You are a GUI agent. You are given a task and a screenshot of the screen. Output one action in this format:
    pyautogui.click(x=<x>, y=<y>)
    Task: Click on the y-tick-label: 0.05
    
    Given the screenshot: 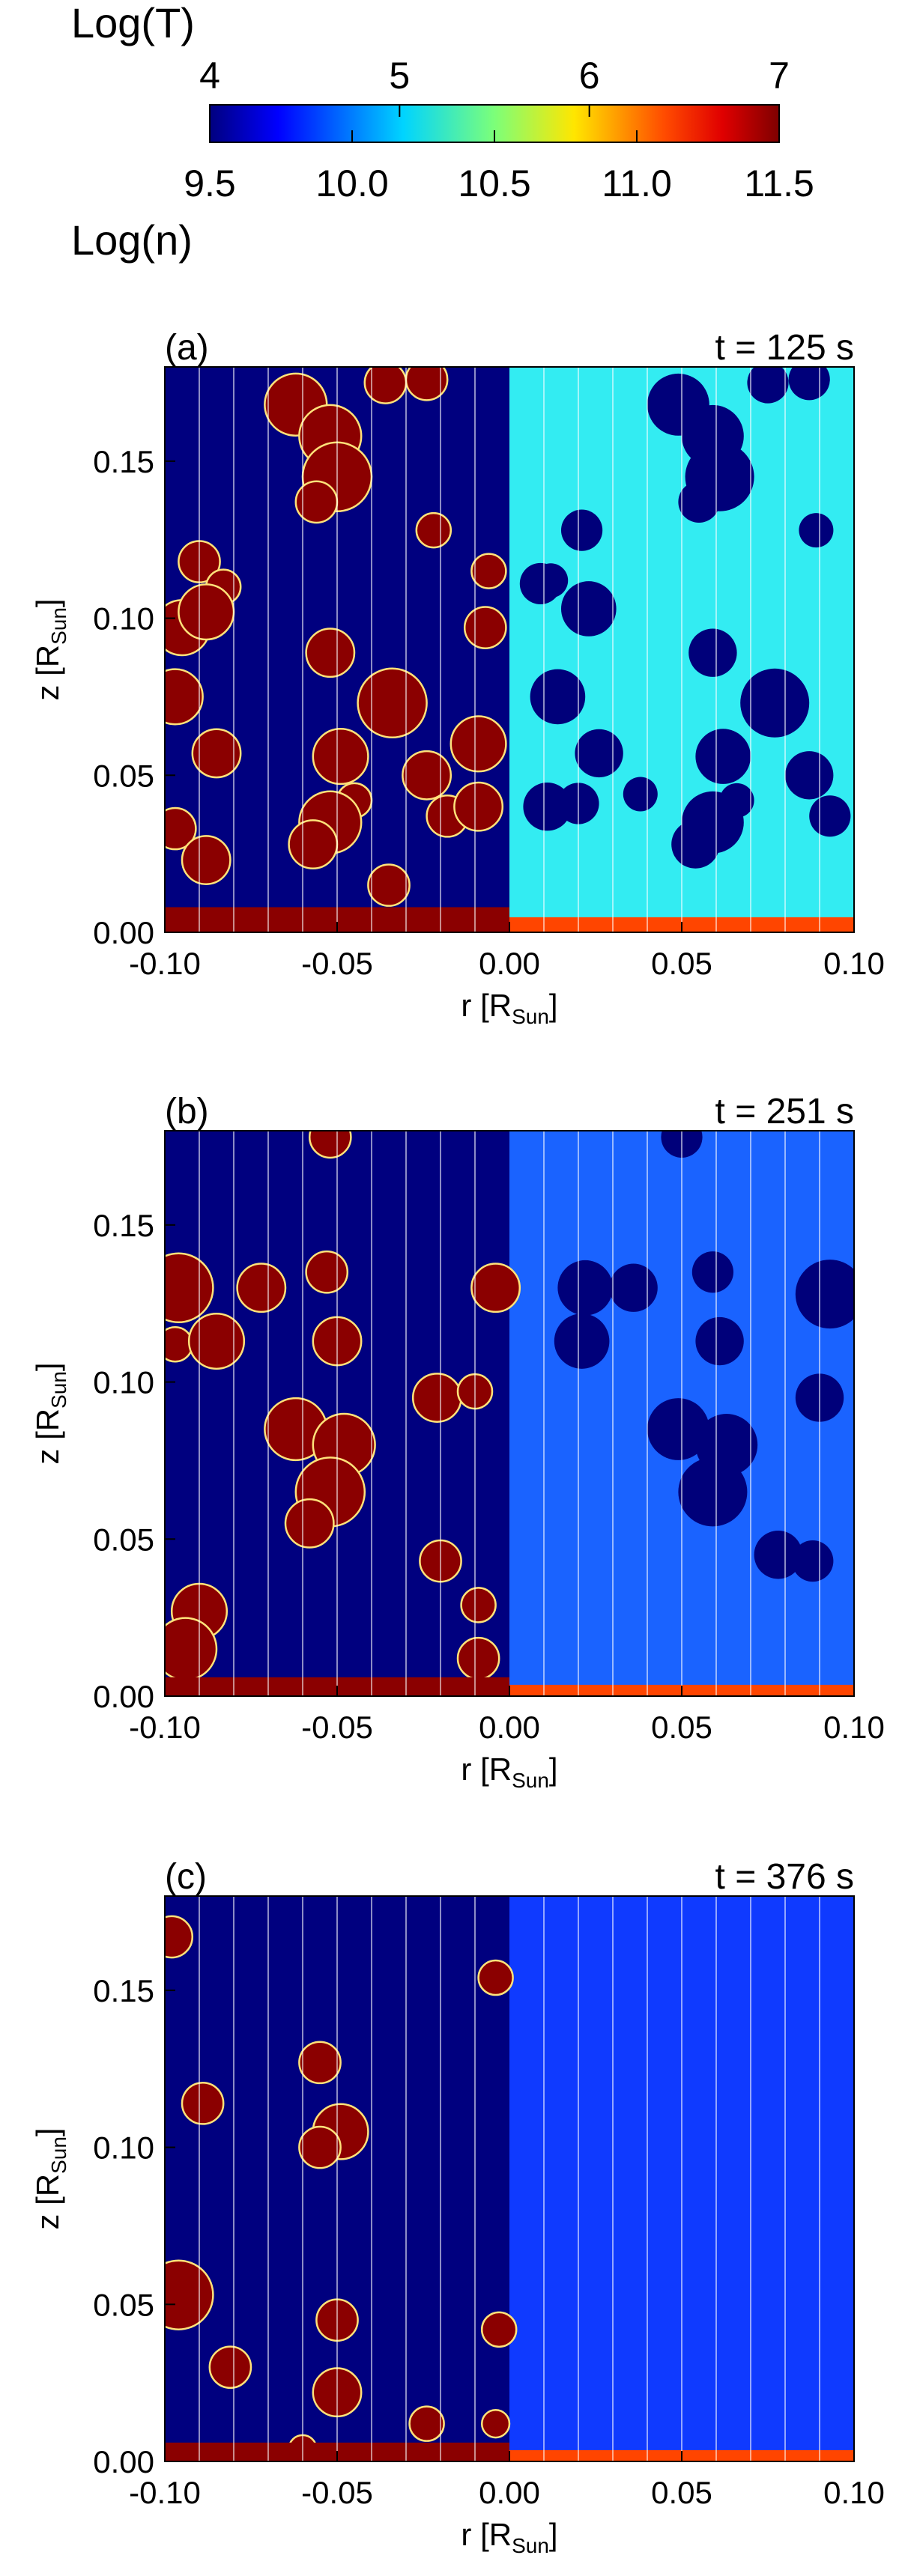 What is the action you would take?
    pyautogui.click(x=123, y=1539)
    